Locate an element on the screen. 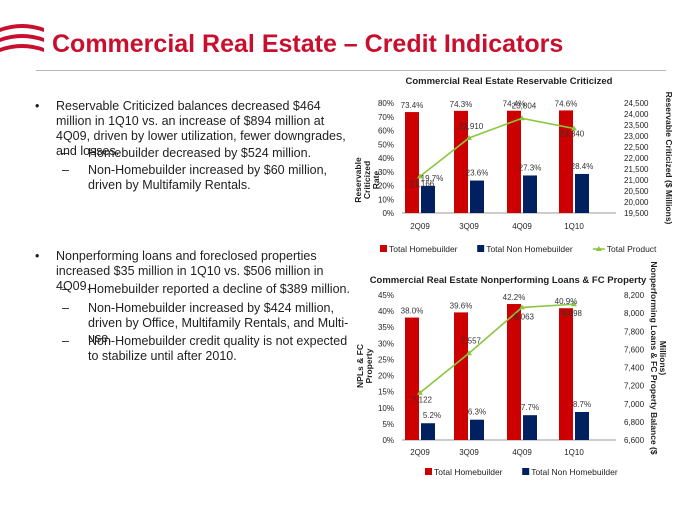 The image size is (680, 510). chart-2-x-tick: 4Q09 is located at coordinates (522, 452).